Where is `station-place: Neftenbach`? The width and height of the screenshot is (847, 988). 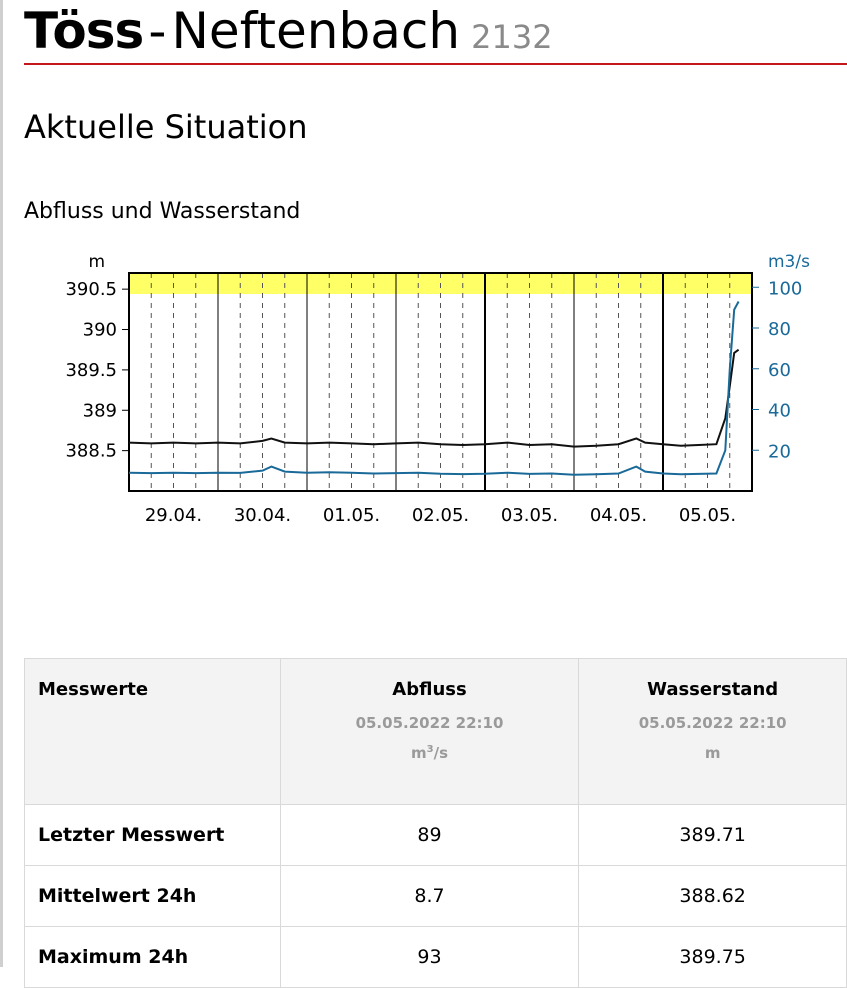 station-place: Neftenbach is located at coordinates (316, 31).